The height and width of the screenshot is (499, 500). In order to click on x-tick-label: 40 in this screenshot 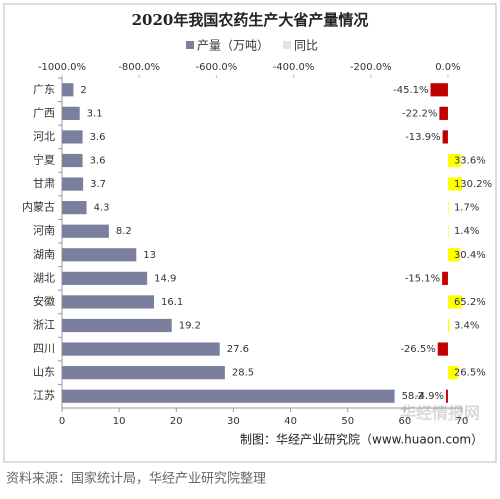, I will do `click(290, 421)`.